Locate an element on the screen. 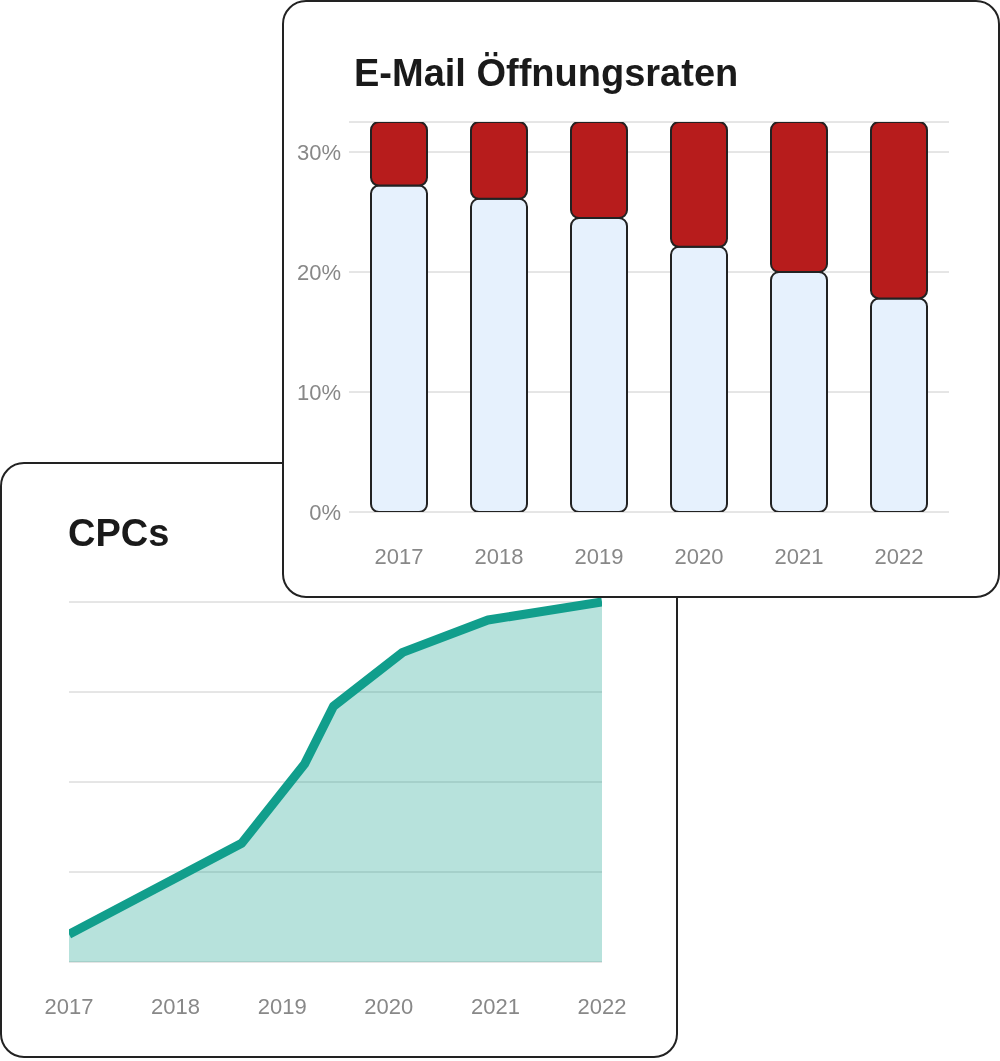 Image resolution: width=1000 pixels, height=1061 pixels. y-tick-label: 10% is located at coordinates (318, 392).